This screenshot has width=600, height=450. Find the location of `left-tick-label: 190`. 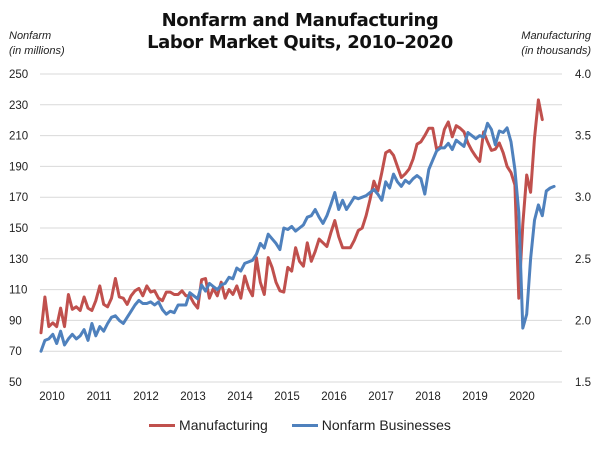

left-tick-label: 190 is located at coordinates (18, 167).